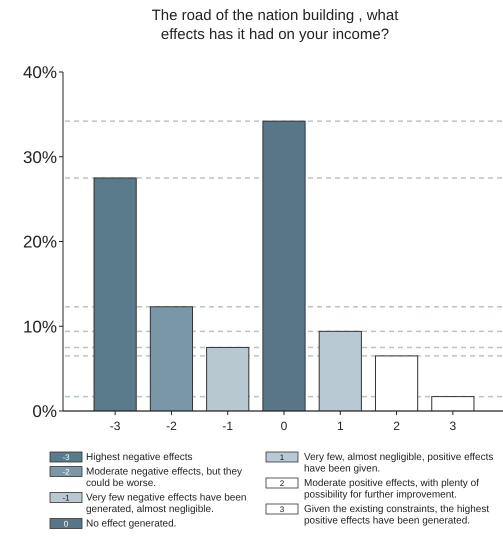 Image resolution: width=503 pixels, height=540 pixels. Describe the element at coordinates (39, 326) in the screenshot. I see `y-tick-label: 10%` at that location.